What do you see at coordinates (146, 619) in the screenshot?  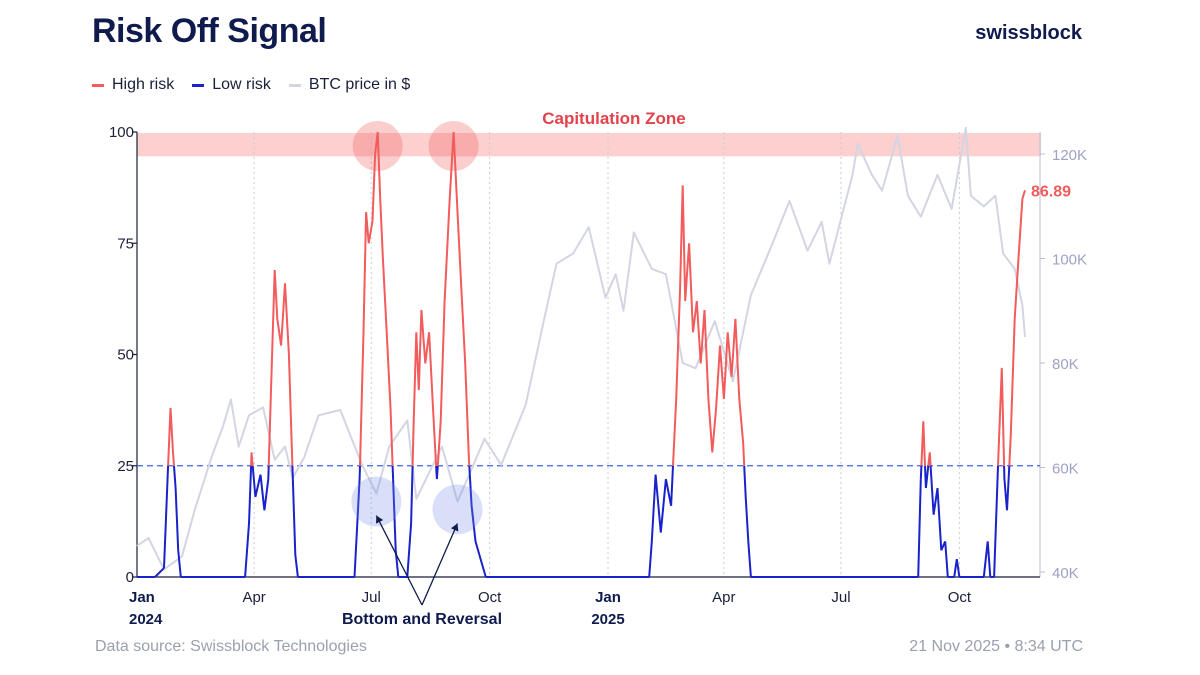 I see `x-year-label: 2024` at bounding box center [146, 619].